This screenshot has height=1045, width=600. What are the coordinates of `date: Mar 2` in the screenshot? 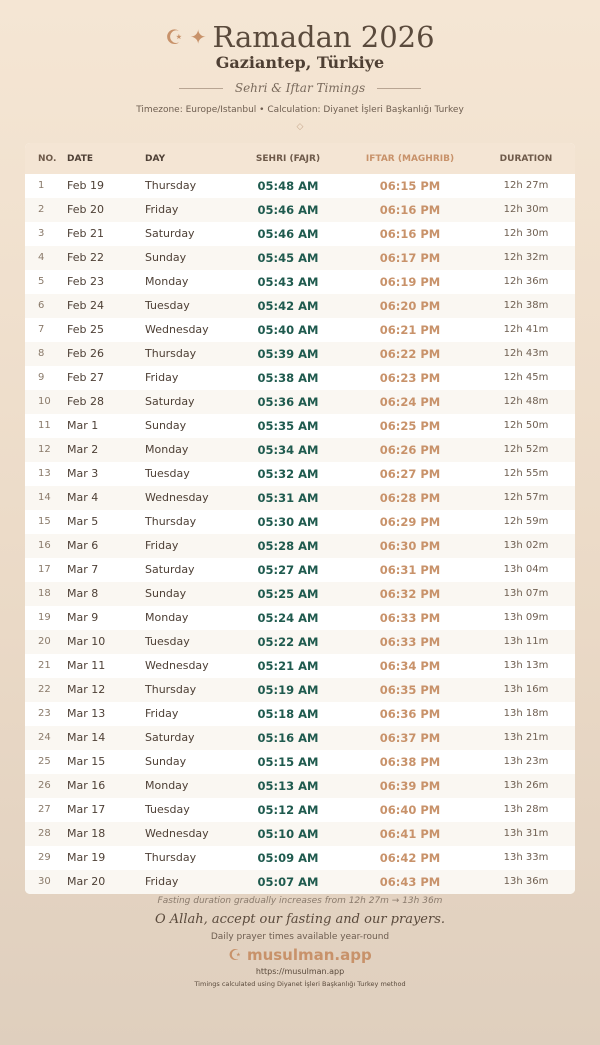 It's located at (83, 449).